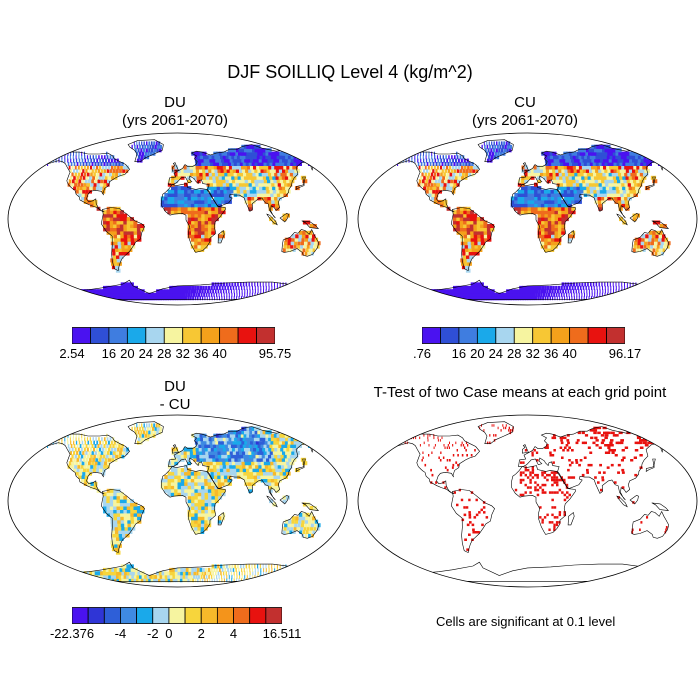  Describe the element at coordinates (177, 501) in the screenshot. I see `map-diff` at that location.